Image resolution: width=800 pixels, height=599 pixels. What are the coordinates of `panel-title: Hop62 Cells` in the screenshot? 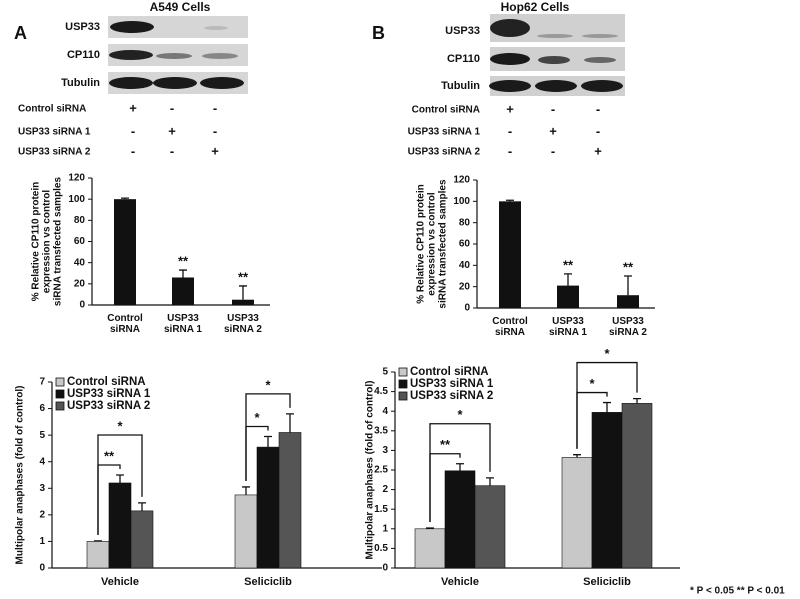 It's located at (535, 7).